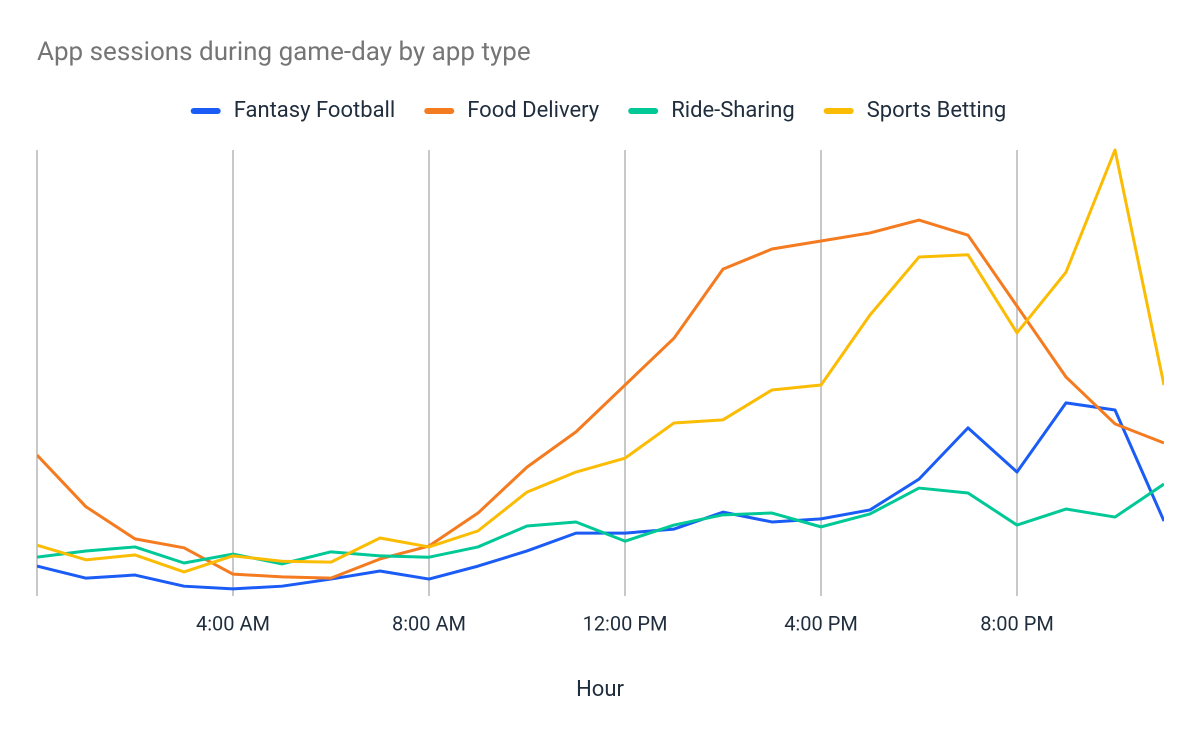  I want to click on legend-label: Fantasy Football, so click(315, 110).